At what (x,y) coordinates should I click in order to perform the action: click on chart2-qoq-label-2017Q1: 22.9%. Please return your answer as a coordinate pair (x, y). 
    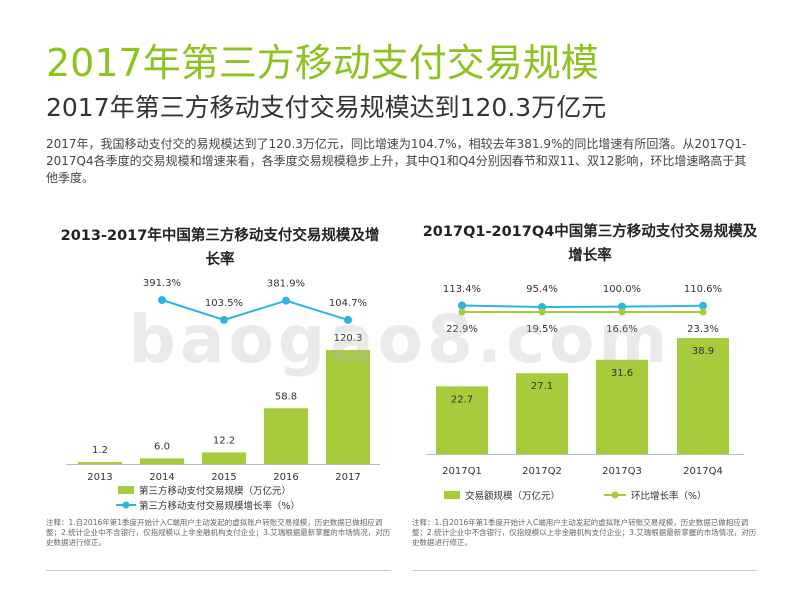
    Looking at the image, I should click on (462, 329).